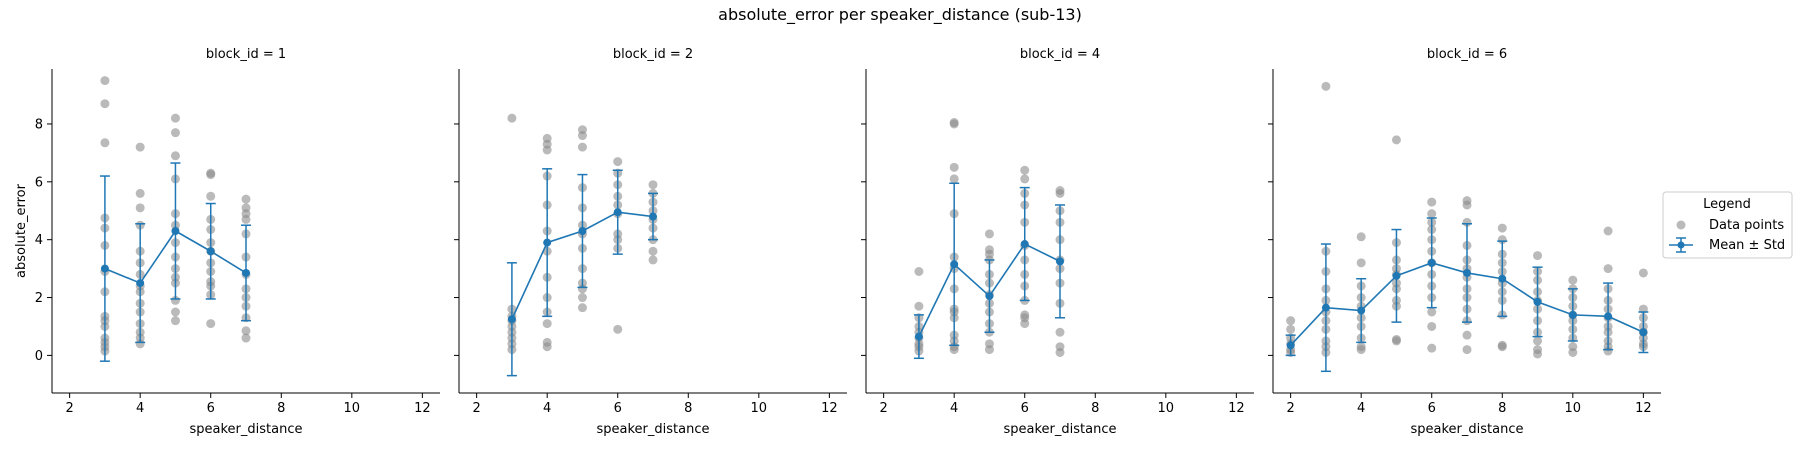  I want to click on y-tick-label: 4, so click(39, 240).